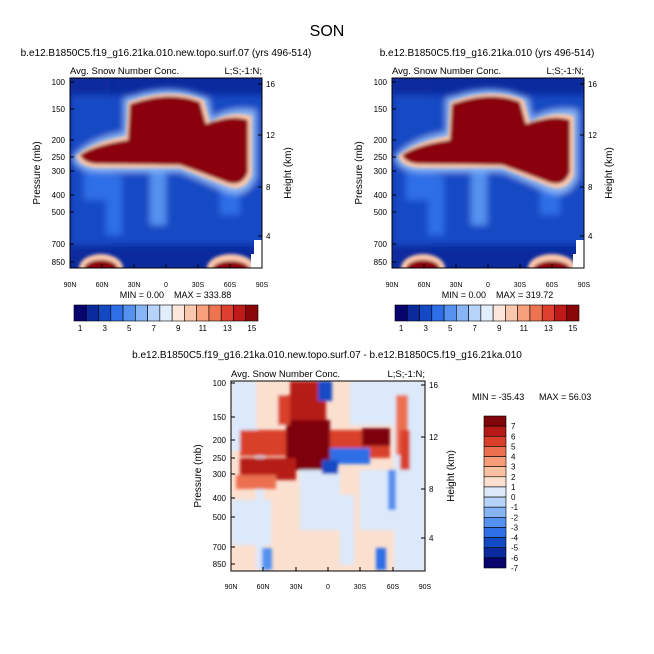  I want to click on panel-b-colorbar-label: 5, so click(450, 328).